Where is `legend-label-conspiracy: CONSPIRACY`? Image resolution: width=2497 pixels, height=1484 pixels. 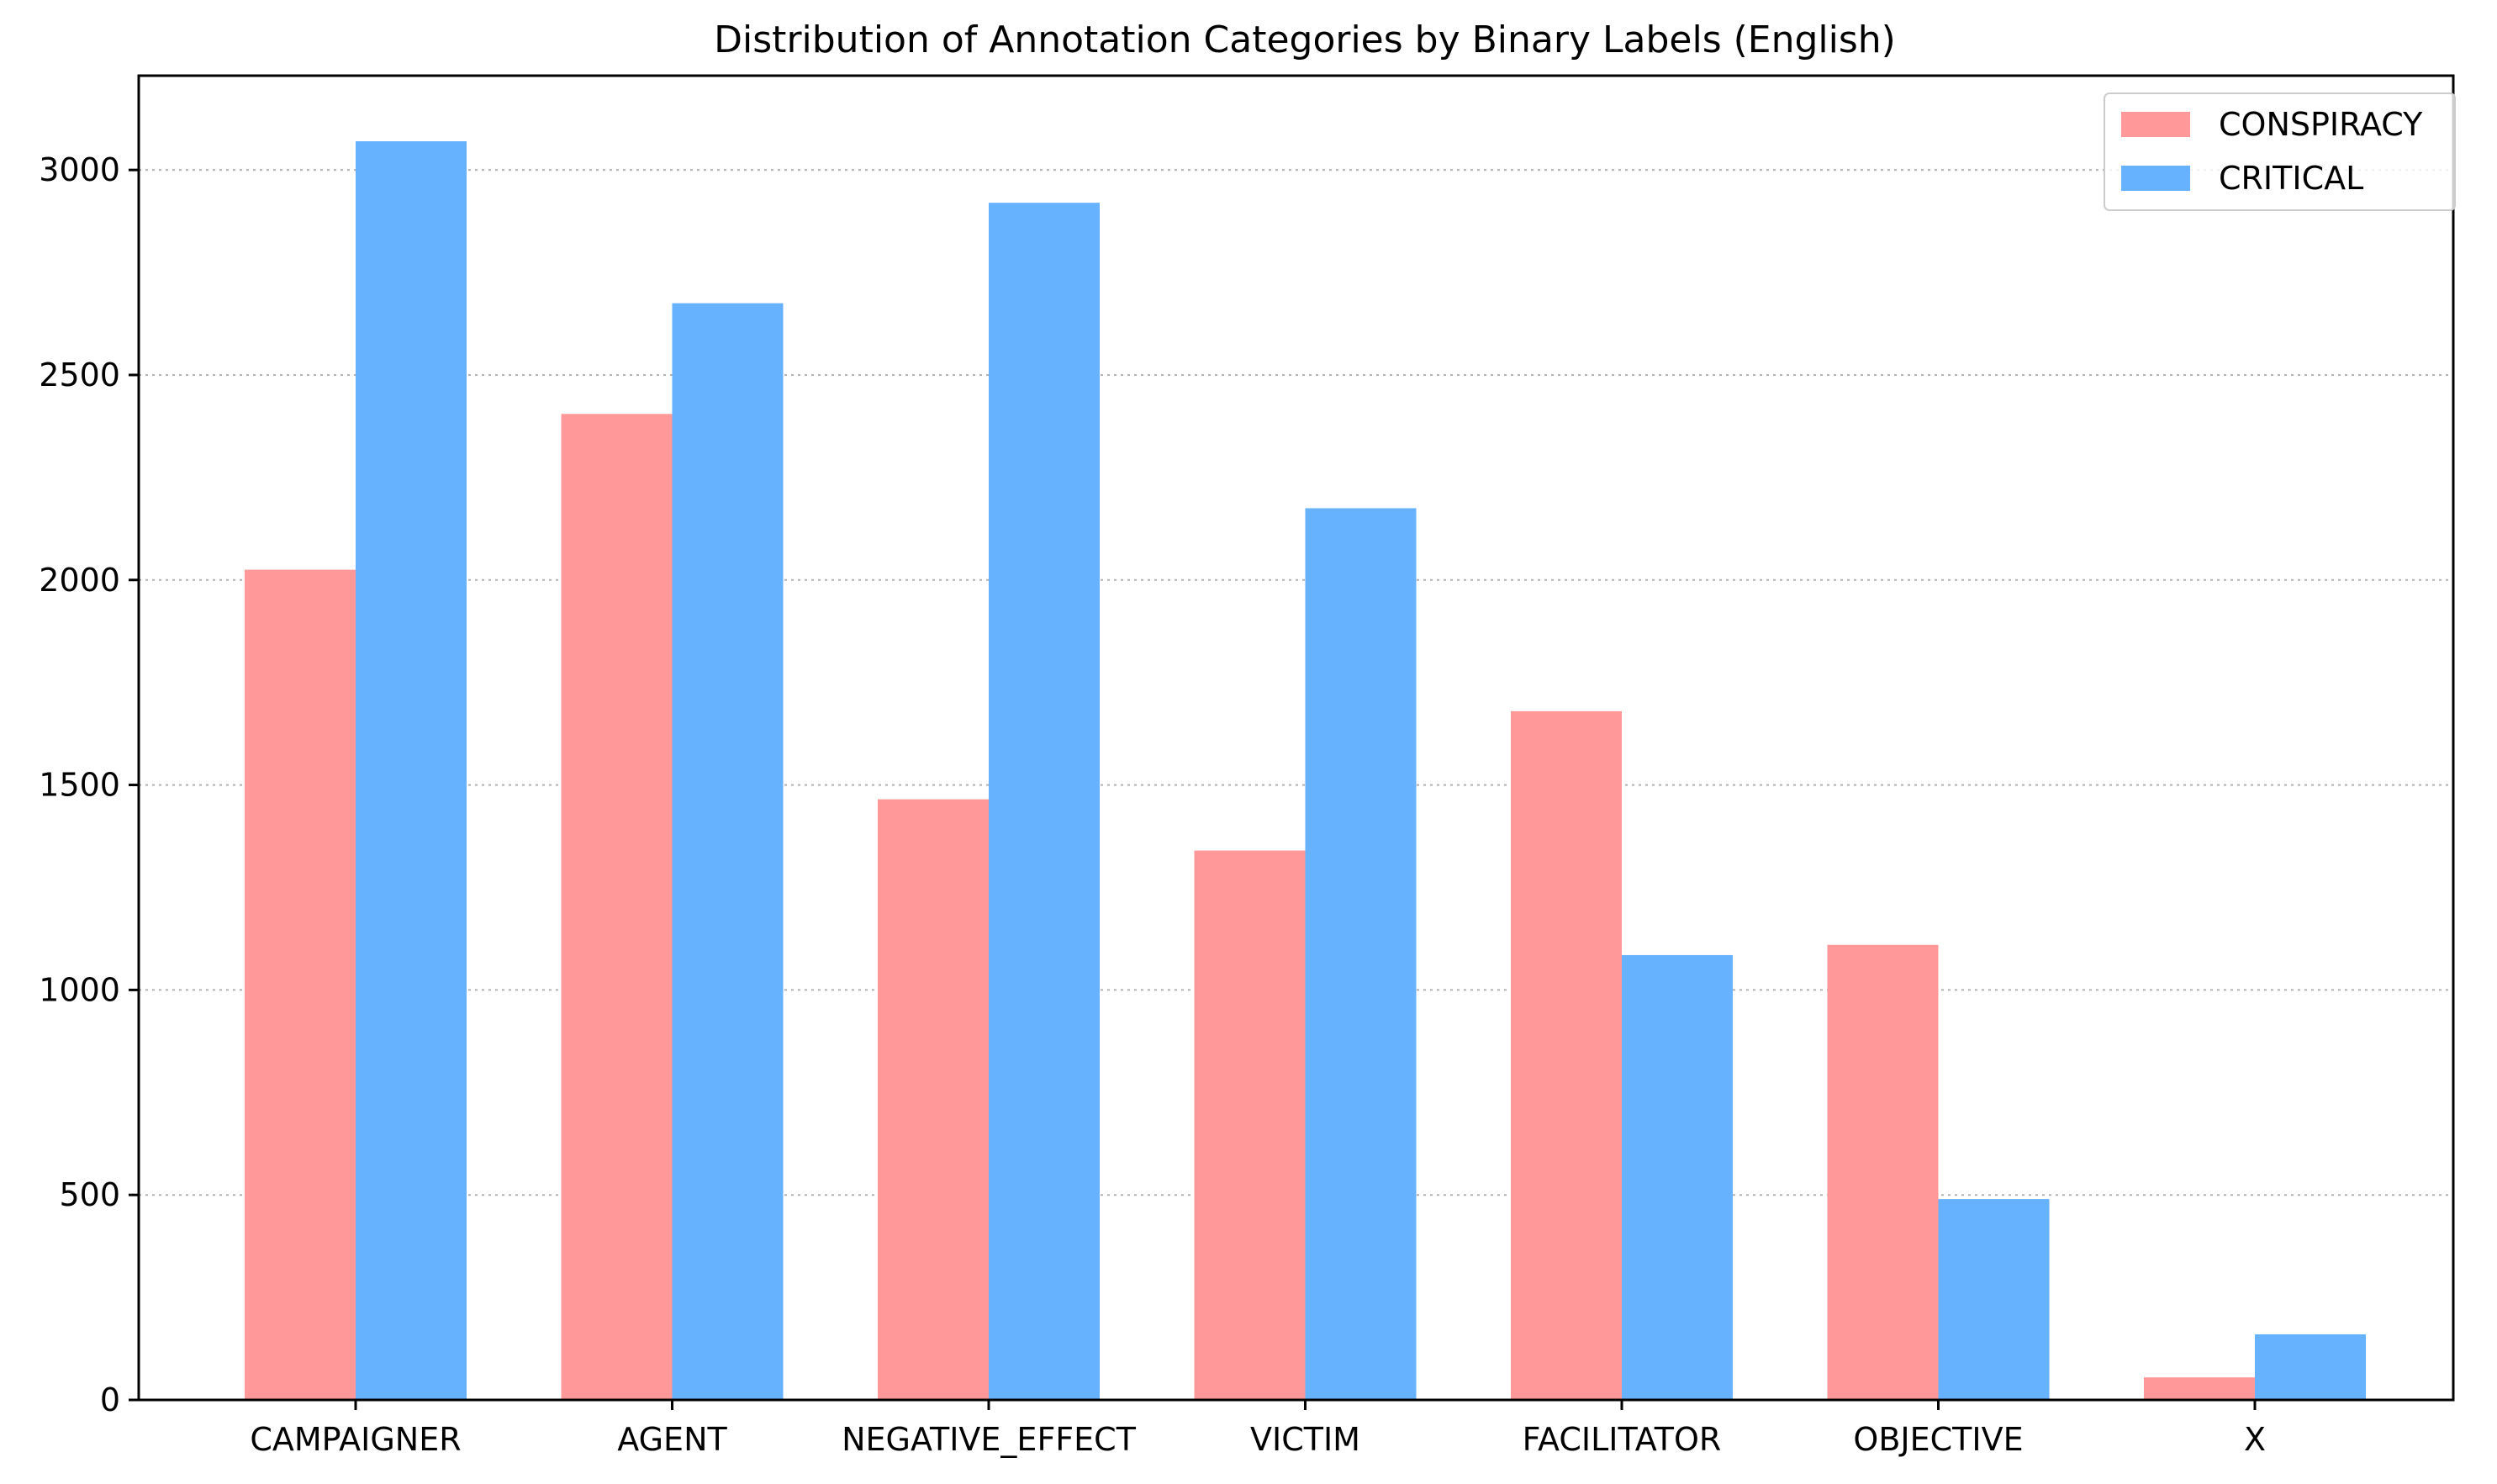 legend-label-conspiracy: CONSPIRACY is located at coordinates (2321, 124).